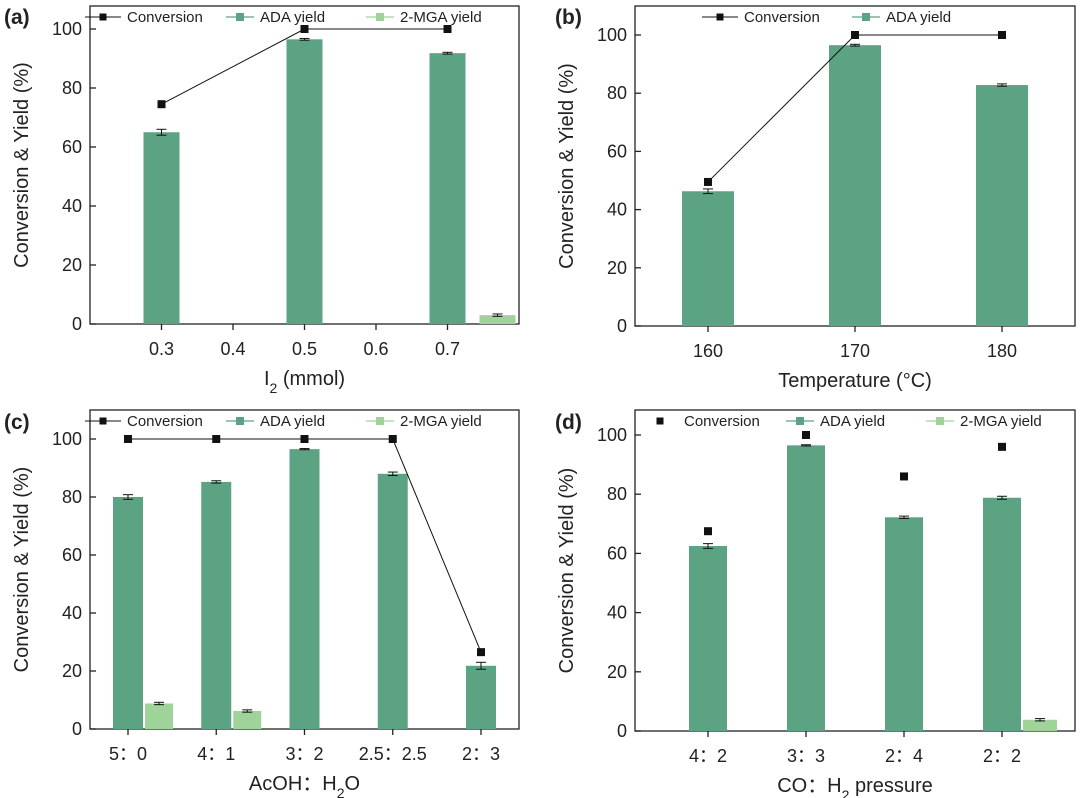  Describe the element at coordinates (568, 422) in the screenshot. I see `panel-label: (d)` at that location.